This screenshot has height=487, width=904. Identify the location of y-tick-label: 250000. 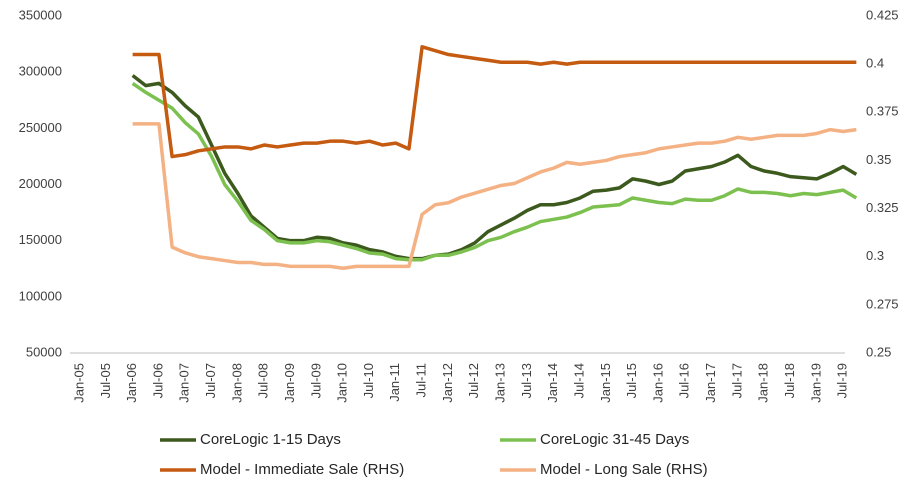
(40, 127).